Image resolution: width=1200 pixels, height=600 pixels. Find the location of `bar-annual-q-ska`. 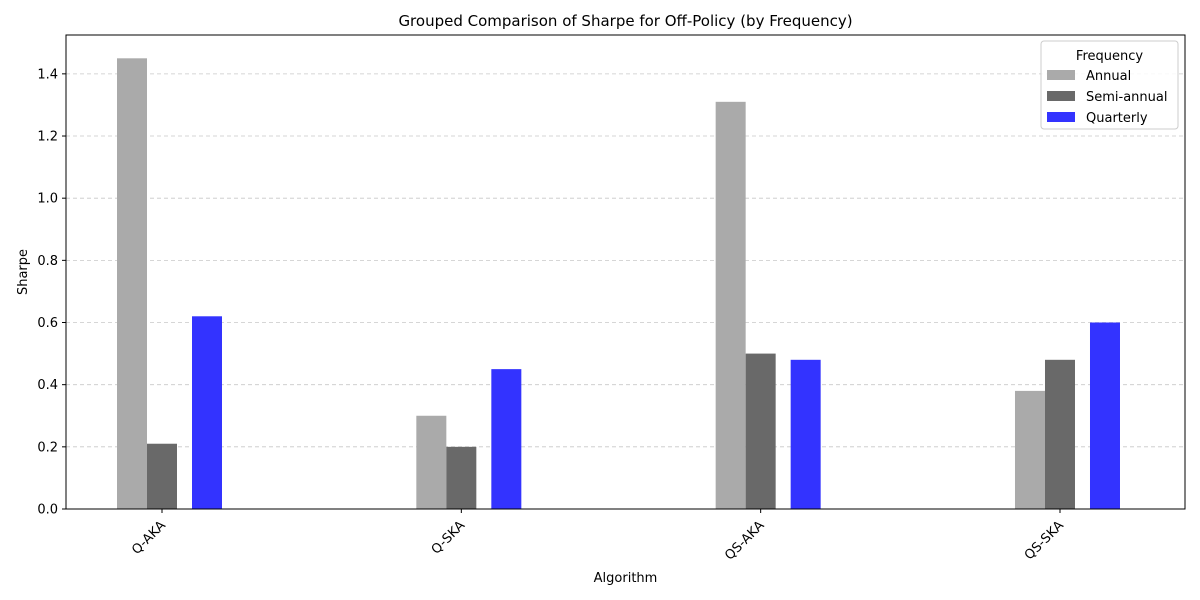

bar-annual-q-ska is located at coordinates (431, 462).